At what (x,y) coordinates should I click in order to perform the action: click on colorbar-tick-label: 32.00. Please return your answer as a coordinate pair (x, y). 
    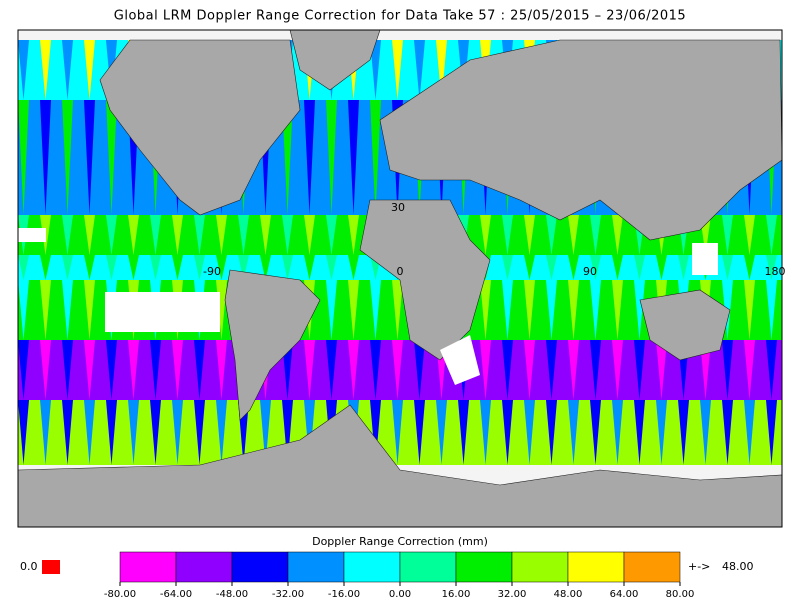
    Looking at the image, I should click on (512, 594).